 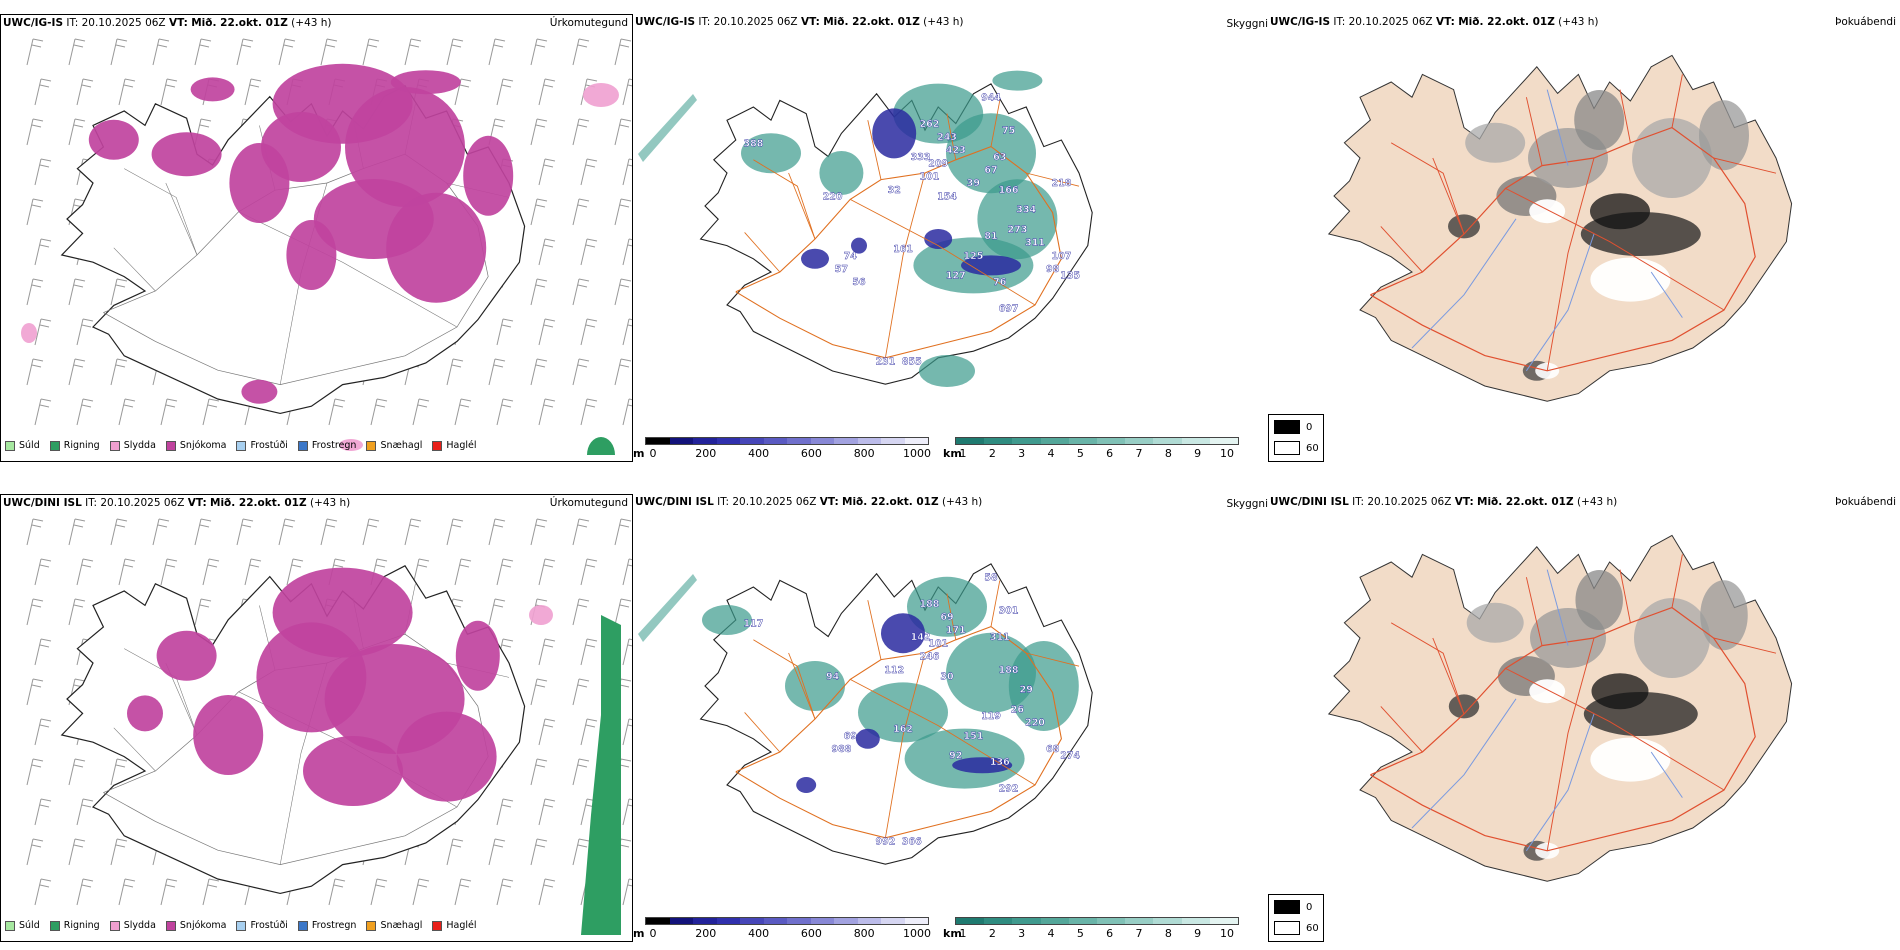 What do you see at coordinates (753, 144) in the screenshot?
I see `cloud-base-label: 388` at bounding box center [753, 144].